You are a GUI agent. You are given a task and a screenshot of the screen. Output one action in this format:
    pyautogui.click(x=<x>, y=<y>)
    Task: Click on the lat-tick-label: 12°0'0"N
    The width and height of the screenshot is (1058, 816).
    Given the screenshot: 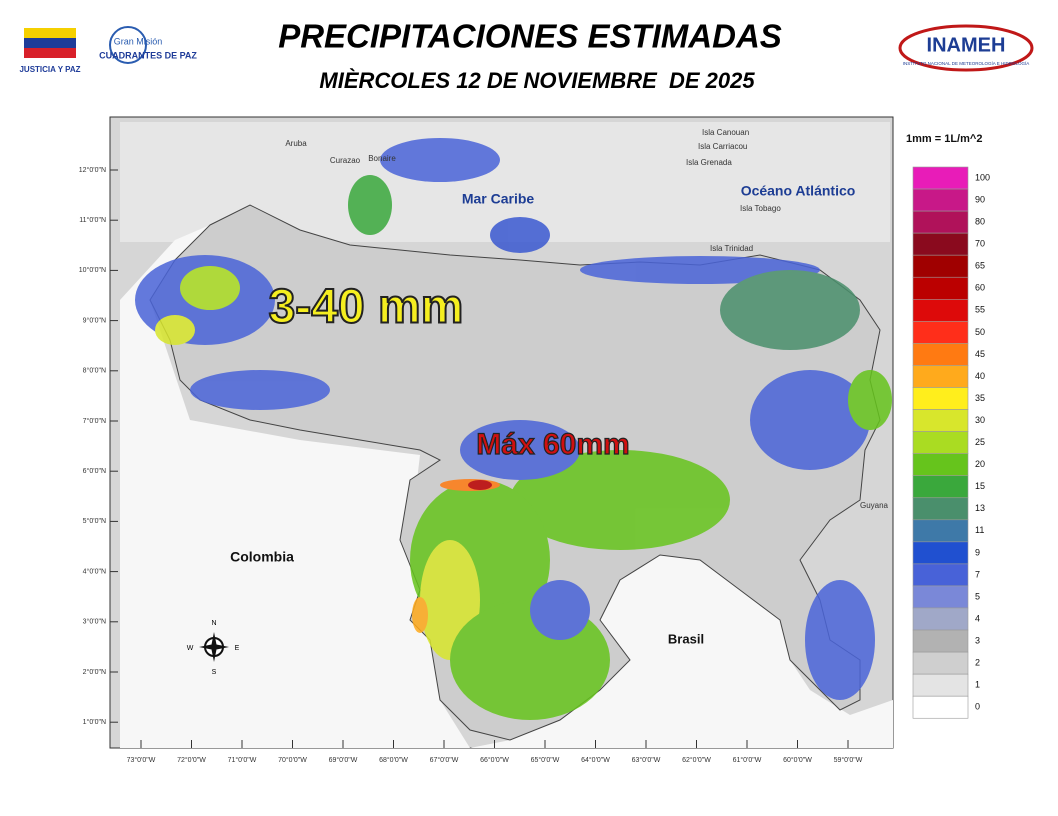 What is the action you would take?
    pyautogui.click(x=92, y=170)
    